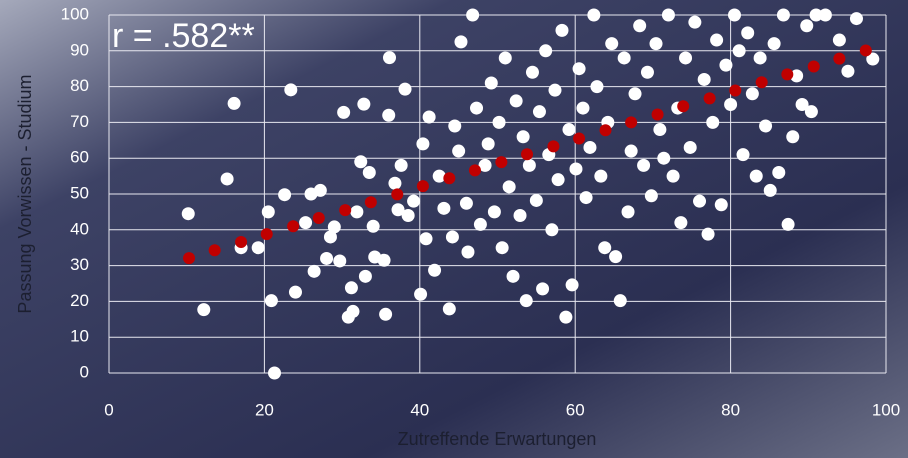 The image size is (908, 458). What do you see at coordinates (264, 409) in the screenshot?
I see `x-tick-label: 20` at bounding box center [264, 409].